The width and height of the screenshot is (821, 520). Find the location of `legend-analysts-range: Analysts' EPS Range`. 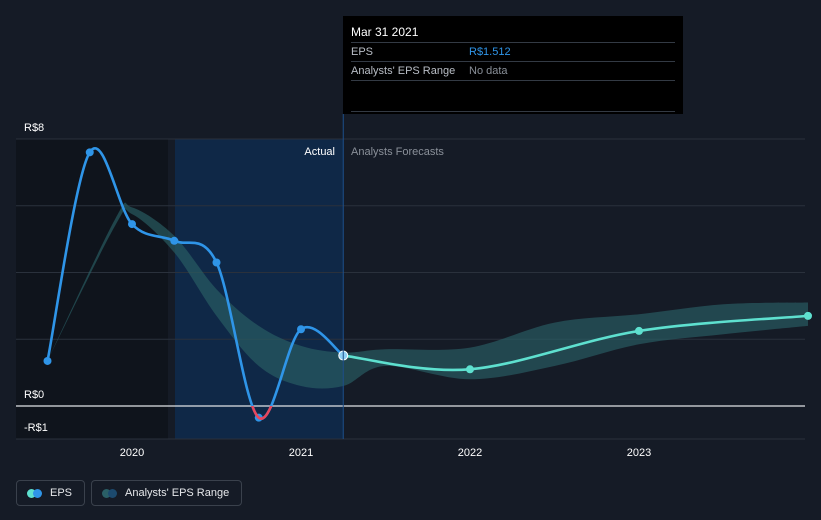

legend-analysts-range: Analysts' EPS Range is located at coordinates (167, 493).